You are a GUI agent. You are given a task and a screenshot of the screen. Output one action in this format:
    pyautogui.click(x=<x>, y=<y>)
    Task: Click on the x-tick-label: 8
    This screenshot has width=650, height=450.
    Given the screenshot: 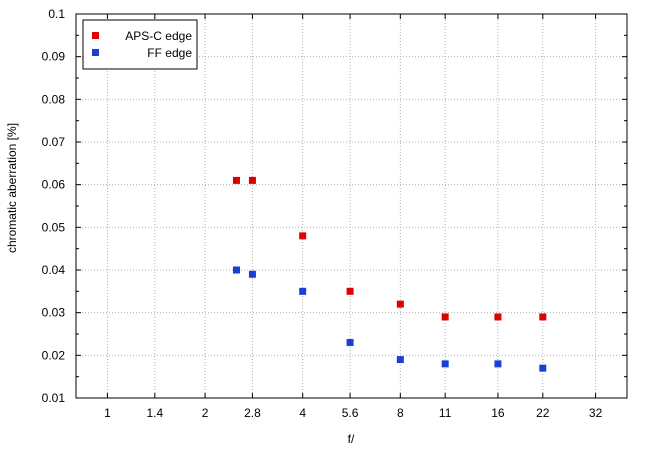 What is the action you would take?
    pyautogui.click(x=400, y=413)
    